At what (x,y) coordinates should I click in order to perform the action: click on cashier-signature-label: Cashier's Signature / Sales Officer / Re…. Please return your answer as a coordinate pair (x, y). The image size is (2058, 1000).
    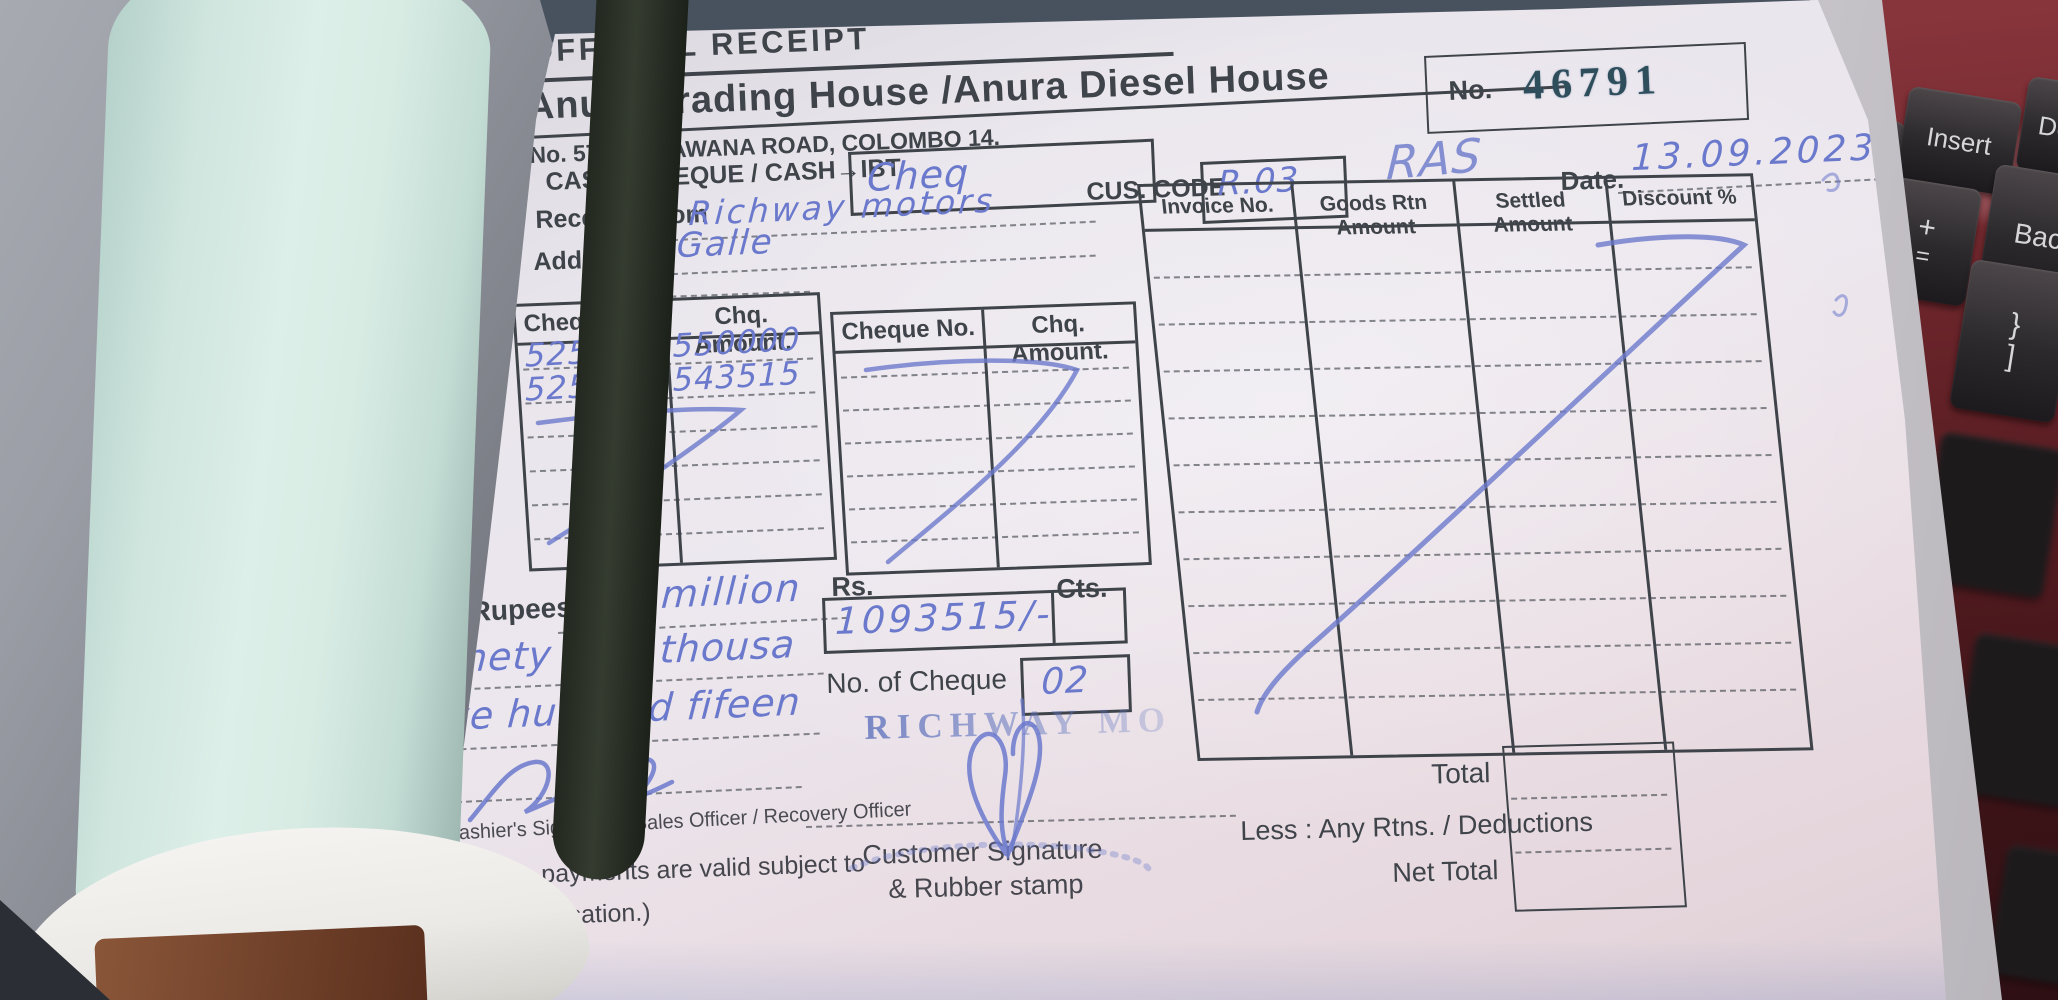
    Looking at the image, I should click on (678, 821).